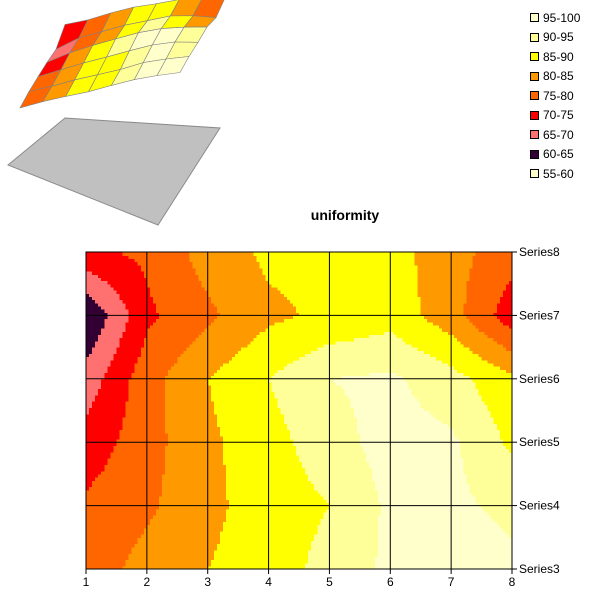 This screenshot has width=600, height=600. Describe the element at coordinates (329, 582) in the screenshot. I see `x-tick-label: 5` at that location.